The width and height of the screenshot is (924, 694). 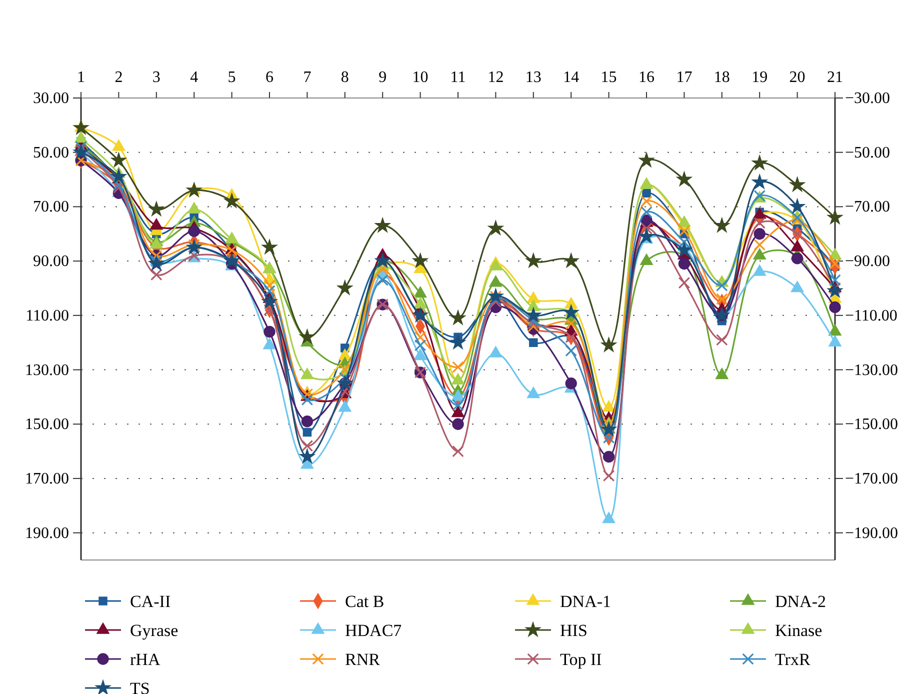 What do you see at coordinates (51, 261) in the screenshot?
I see `y-tick-label: 90.00` at bounding box center [51, 261].